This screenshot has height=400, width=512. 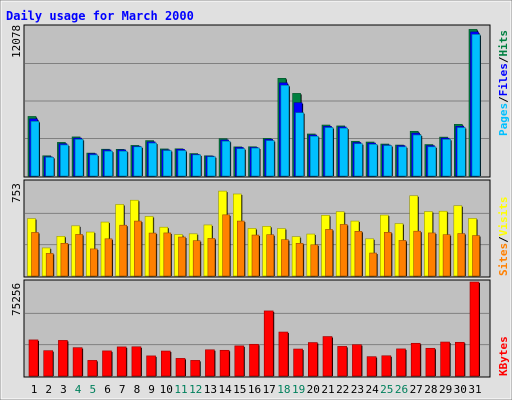 I want to click on legend-files: Files, so click(x=503, y=79).